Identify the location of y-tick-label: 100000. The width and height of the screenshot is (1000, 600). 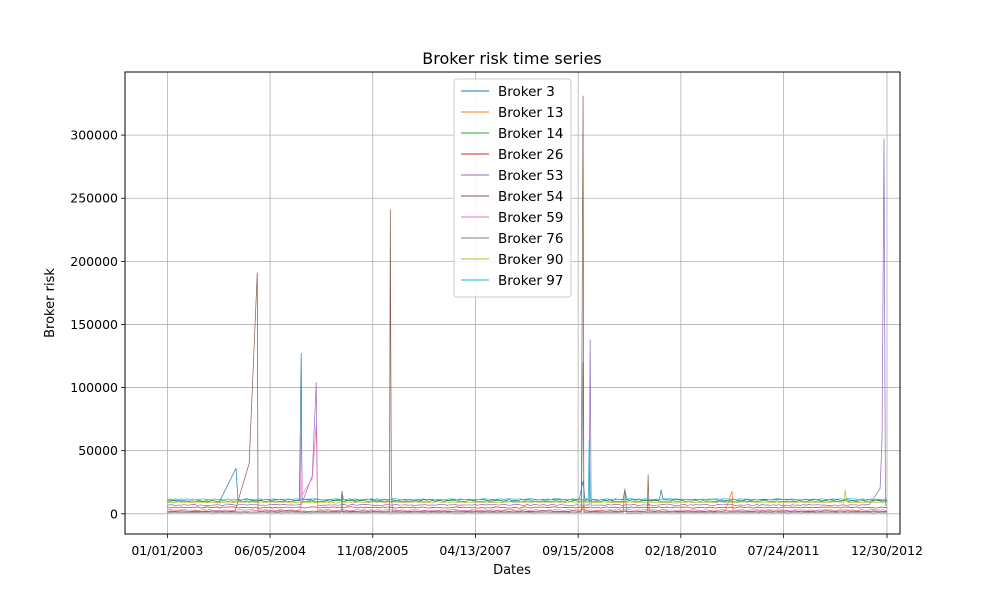
(94, 387).